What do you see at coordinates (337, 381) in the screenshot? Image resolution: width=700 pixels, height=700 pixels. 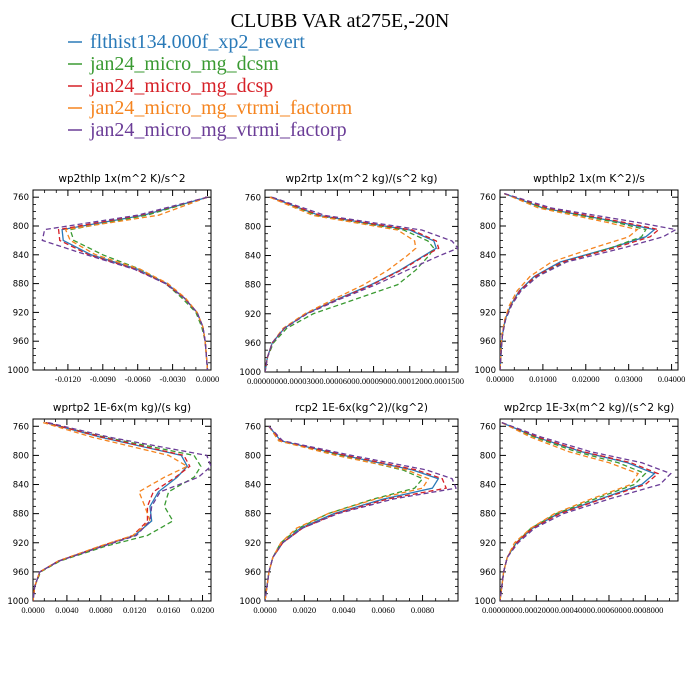 I see `xtick-label: 0.0000600` at bounding box center [337, 381].